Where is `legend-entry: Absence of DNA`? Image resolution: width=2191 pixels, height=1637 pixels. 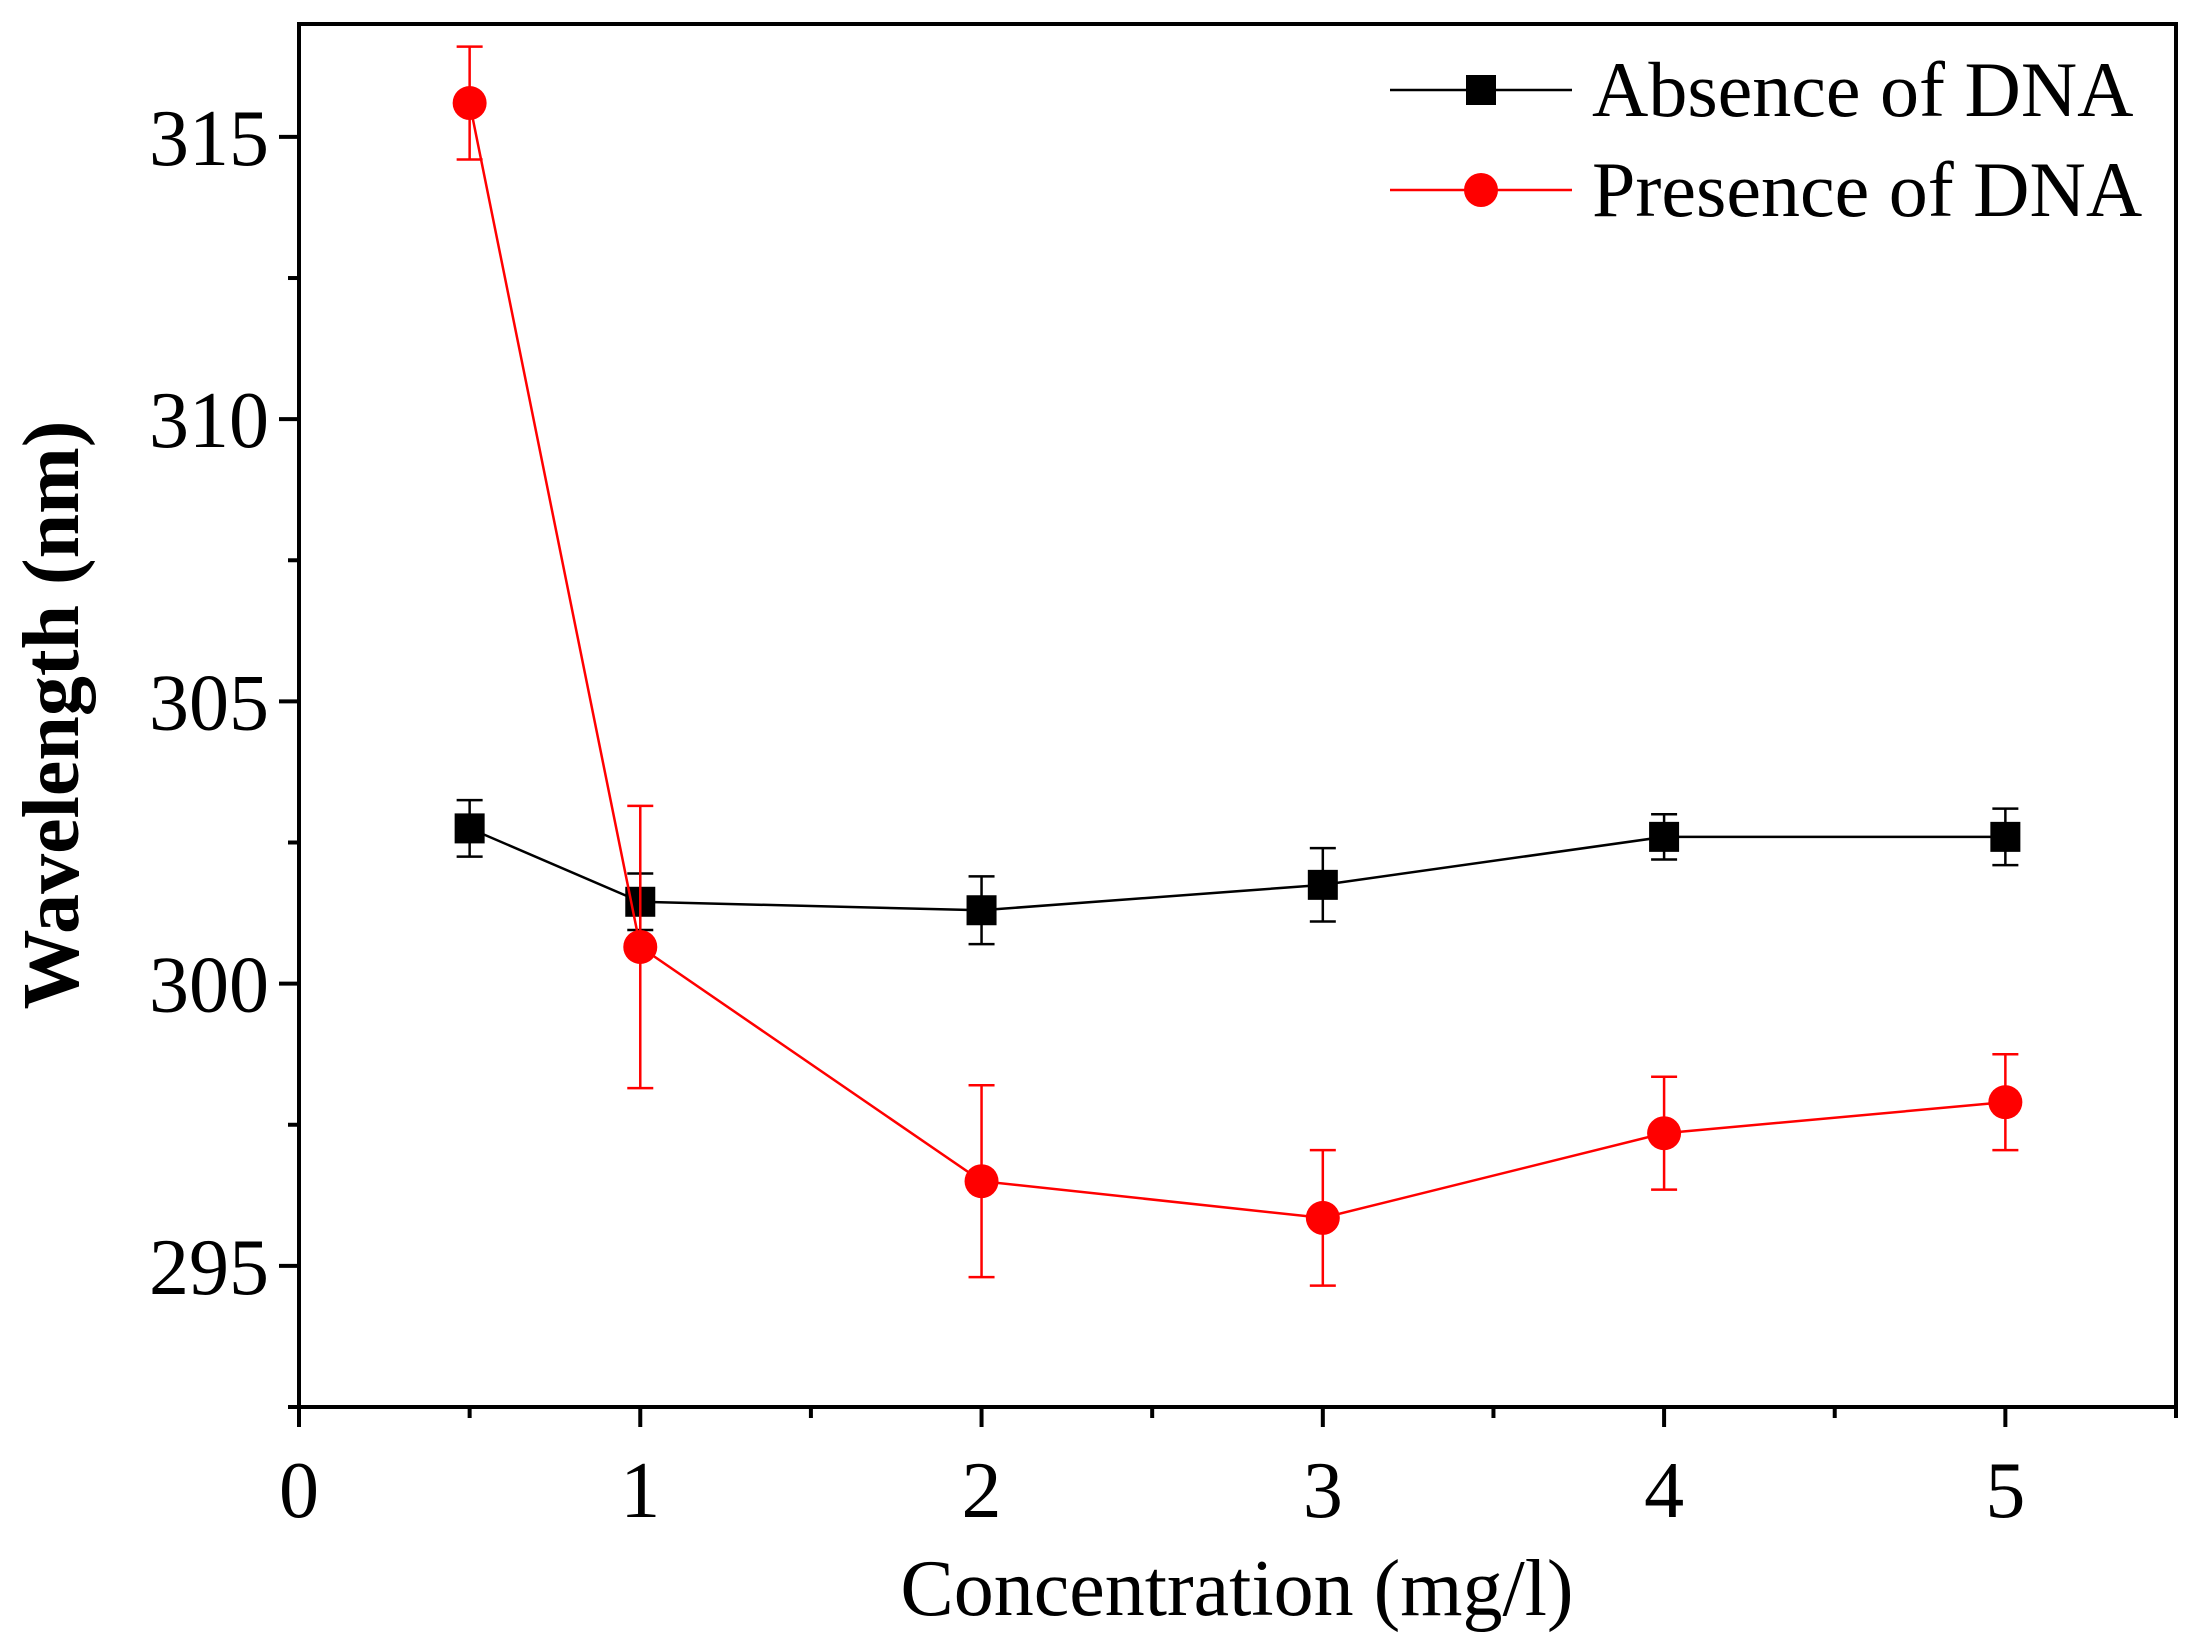 legend-entry: Absence of DNA is located at coordinates (1762, 89).